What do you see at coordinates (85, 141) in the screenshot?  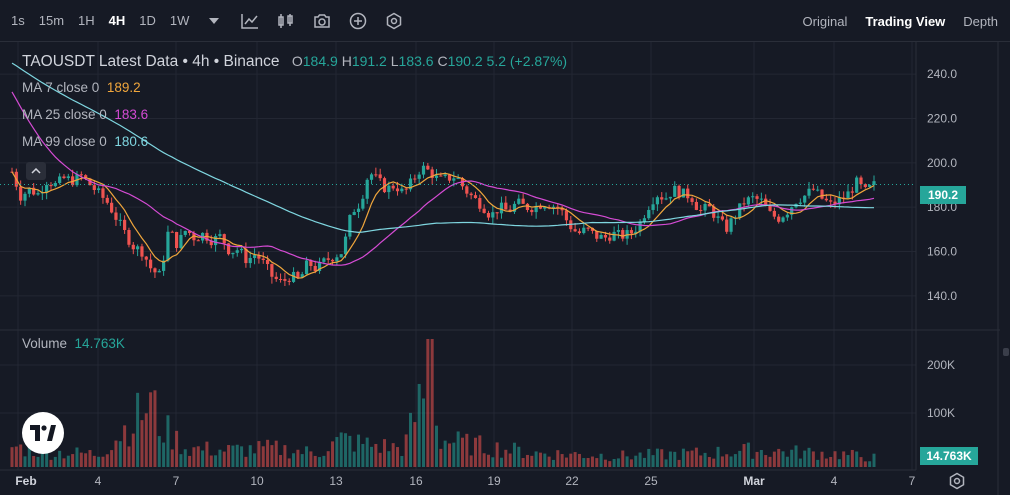 I see `ma99-legend: MA 99 close 0 180.6` at bounding box center [85, 141].